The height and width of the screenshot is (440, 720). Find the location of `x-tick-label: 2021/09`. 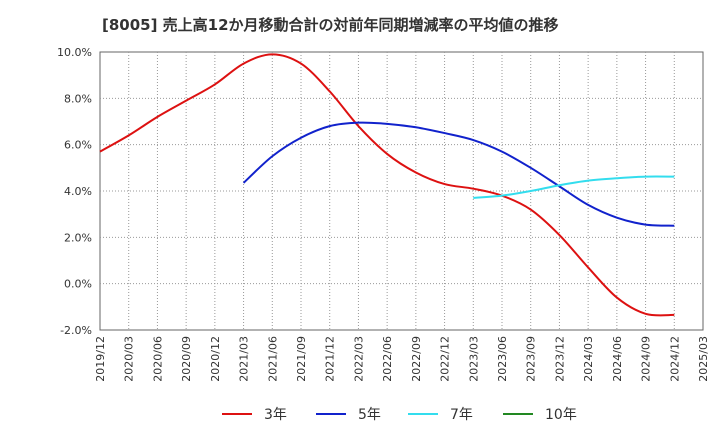

x-tick-label: 2021/09 is located at coordinates (301, 359).